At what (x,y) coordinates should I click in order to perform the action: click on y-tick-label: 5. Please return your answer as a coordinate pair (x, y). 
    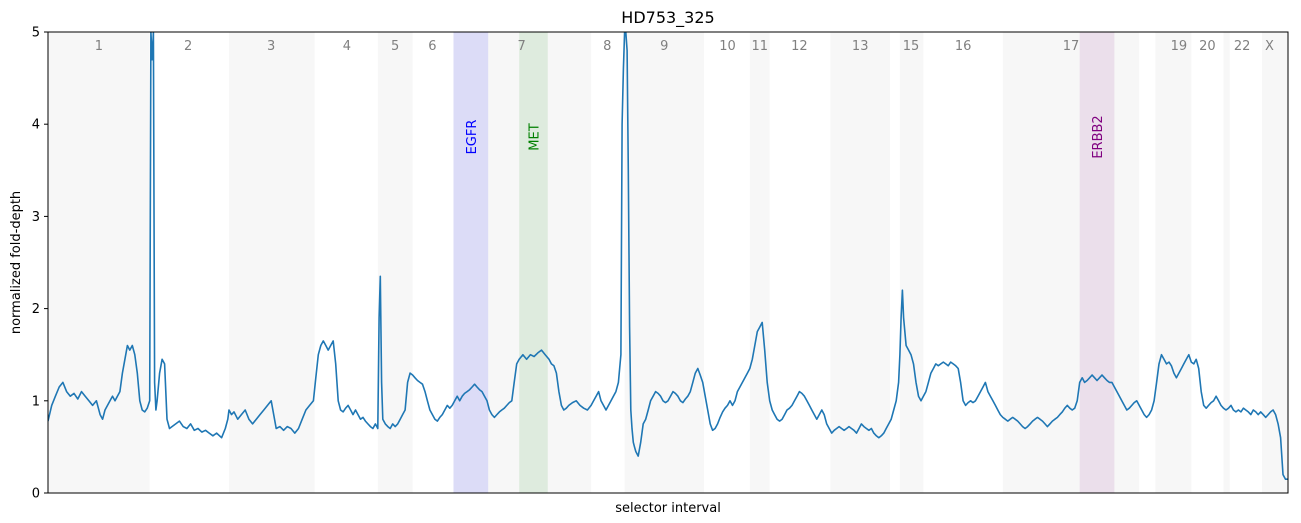
    Looking at the image, I should click on (36, 33).